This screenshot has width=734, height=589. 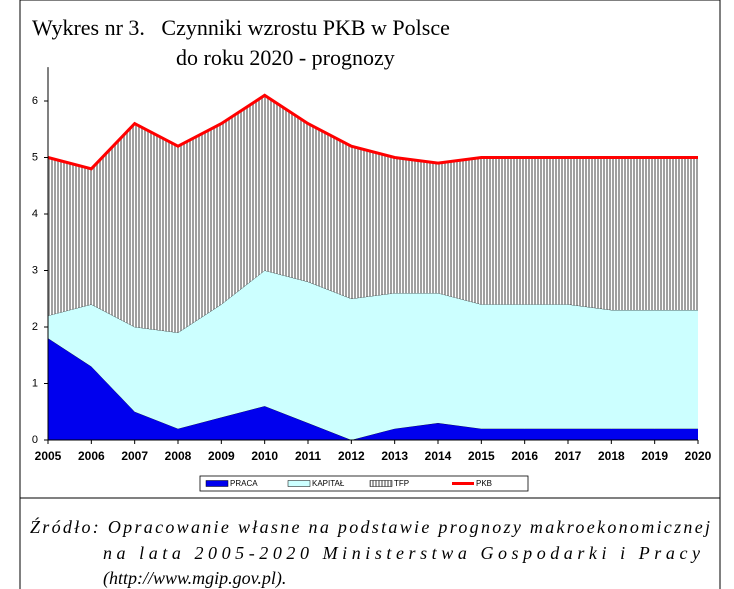 I want to click on x-tick-label: 2005, so click(x=48, y=456).